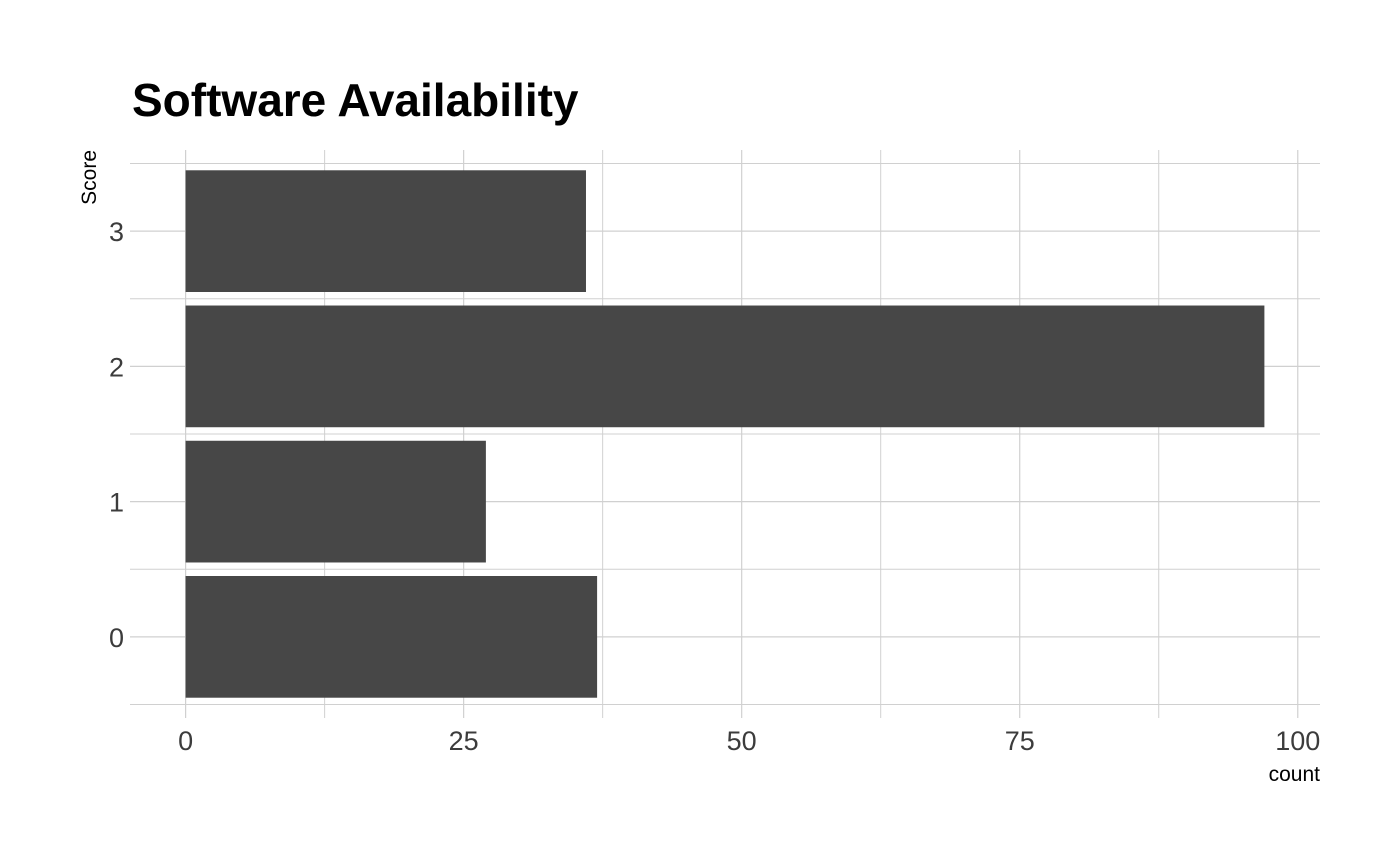  Describe the element at coordinates (185, 741) in the screenshot. I see `x-tick-label: 0` at that location.